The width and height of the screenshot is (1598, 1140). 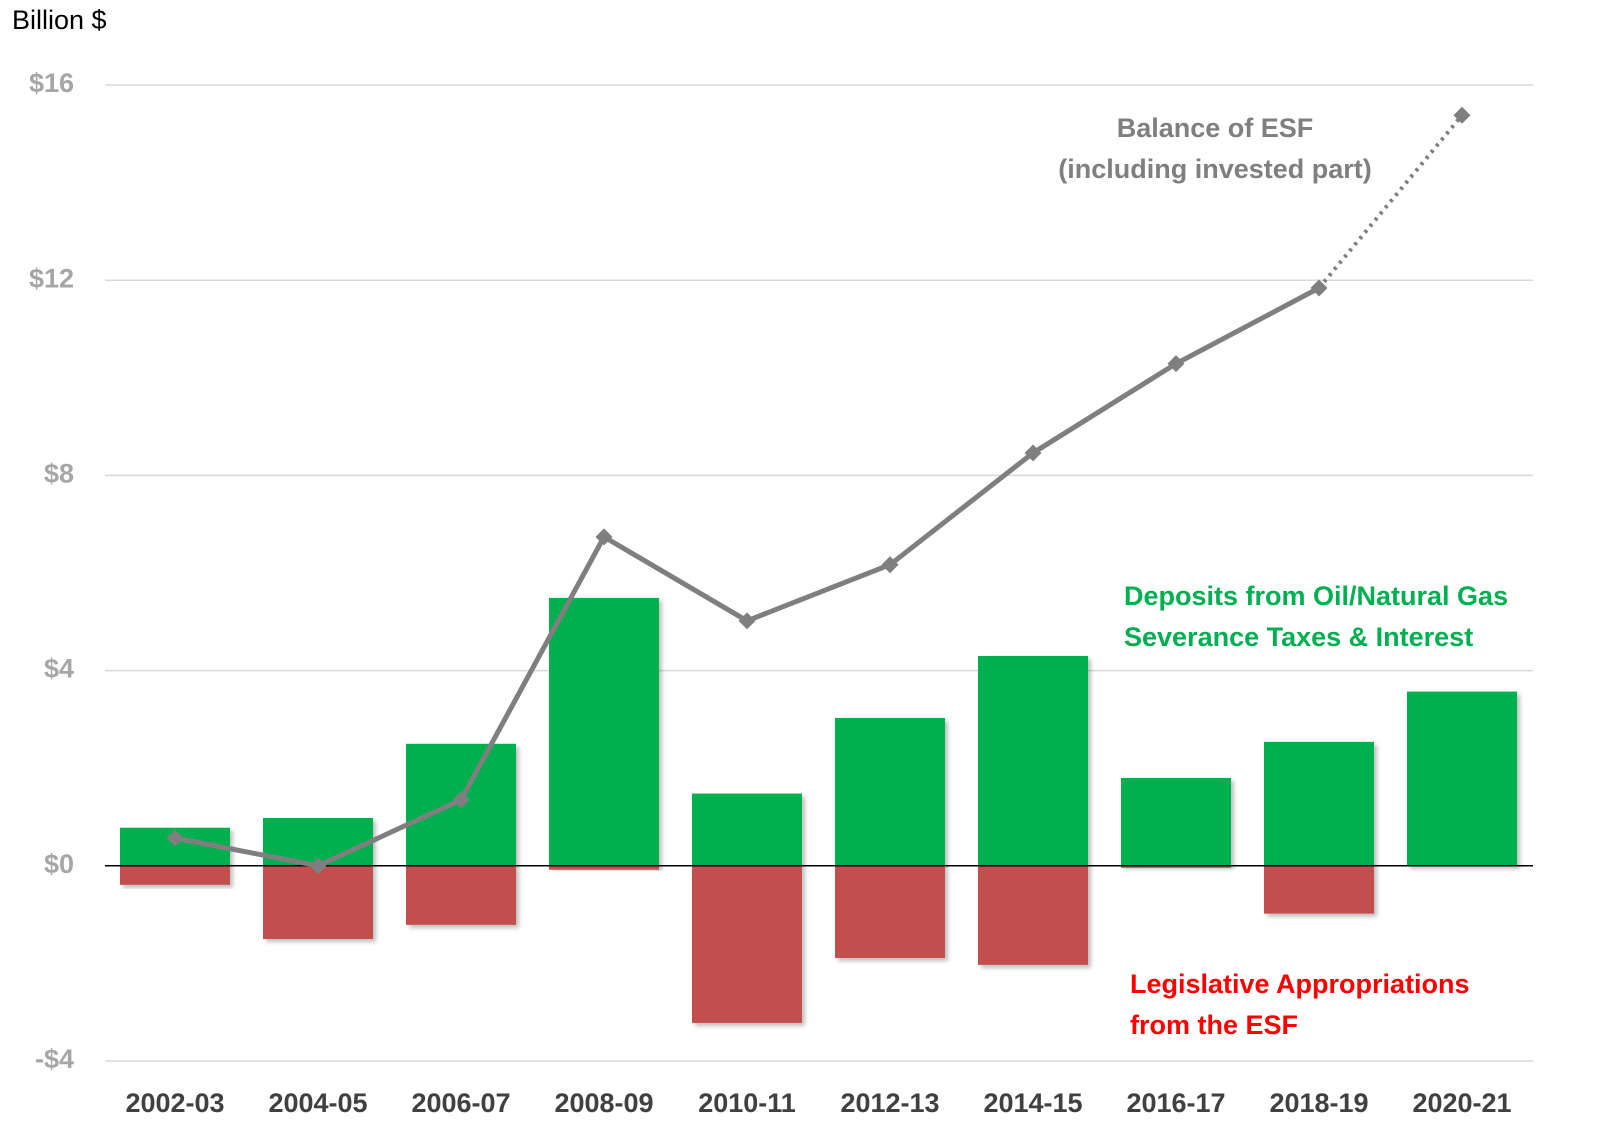 What do you see at coordinates (747, 1103) in the screenshot?
I see `x-tick-label: 2010-11` at bounding box center [747, 1103].